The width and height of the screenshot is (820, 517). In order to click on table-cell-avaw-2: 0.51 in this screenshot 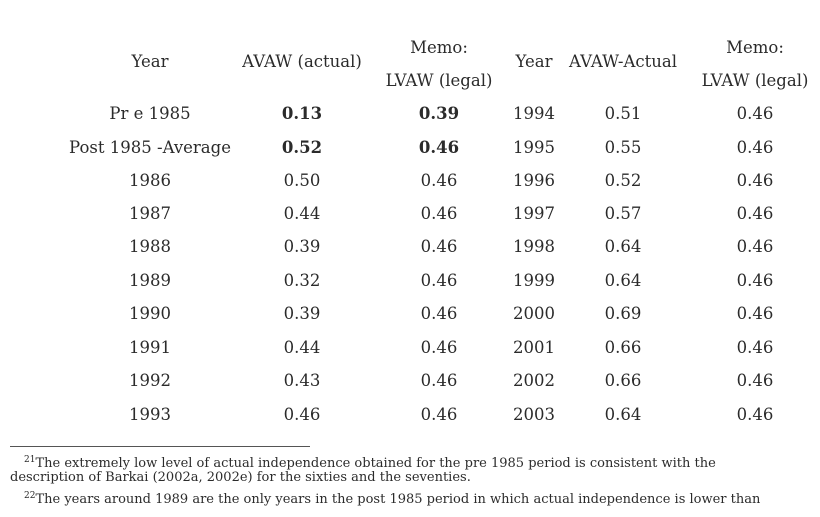, I will do `click(623, 113)`.